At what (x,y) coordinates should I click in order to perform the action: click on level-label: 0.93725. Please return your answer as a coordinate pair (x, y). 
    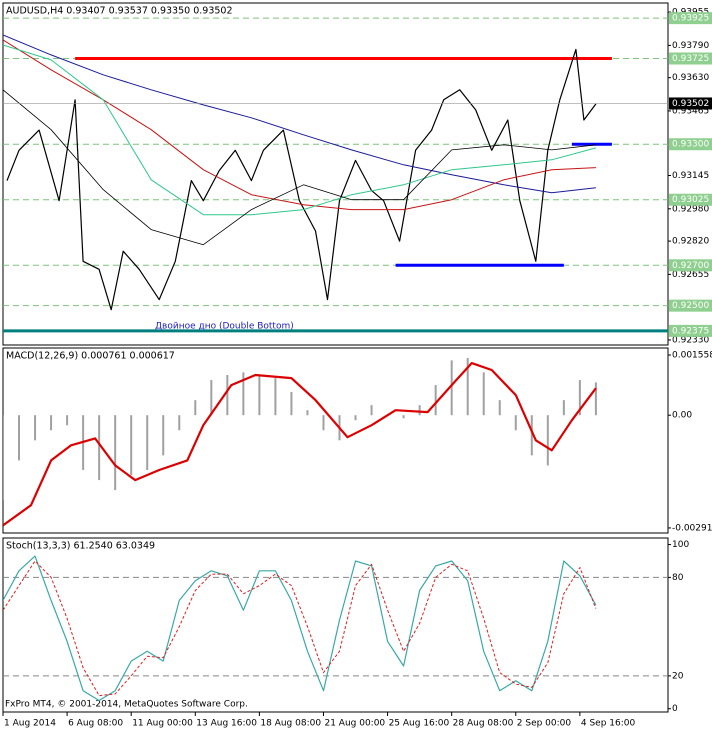
    Looking at the image, I should click on (690, 59).